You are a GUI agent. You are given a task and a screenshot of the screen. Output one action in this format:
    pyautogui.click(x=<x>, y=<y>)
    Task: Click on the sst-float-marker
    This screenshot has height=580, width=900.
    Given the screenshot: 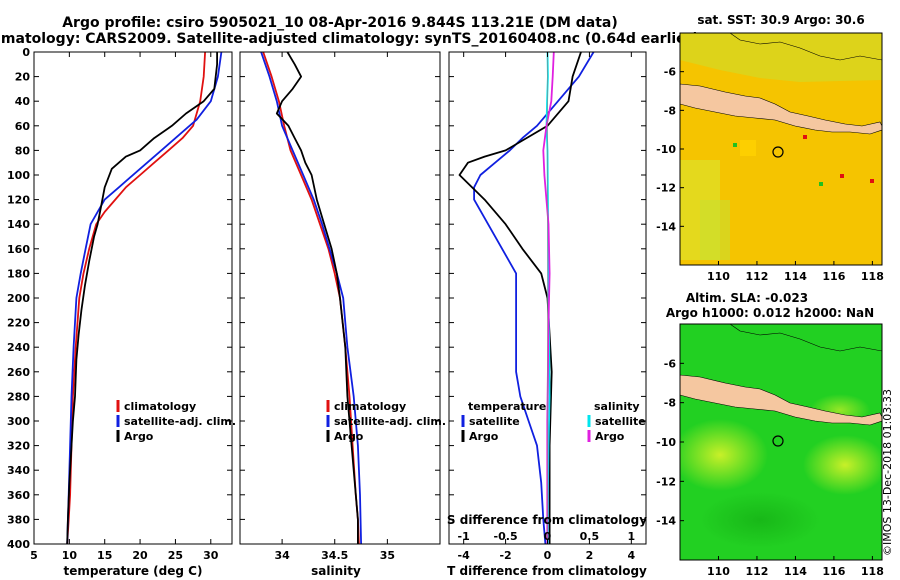 What is the action you would take?
    pyautogui.click(x=778, y=152)
    